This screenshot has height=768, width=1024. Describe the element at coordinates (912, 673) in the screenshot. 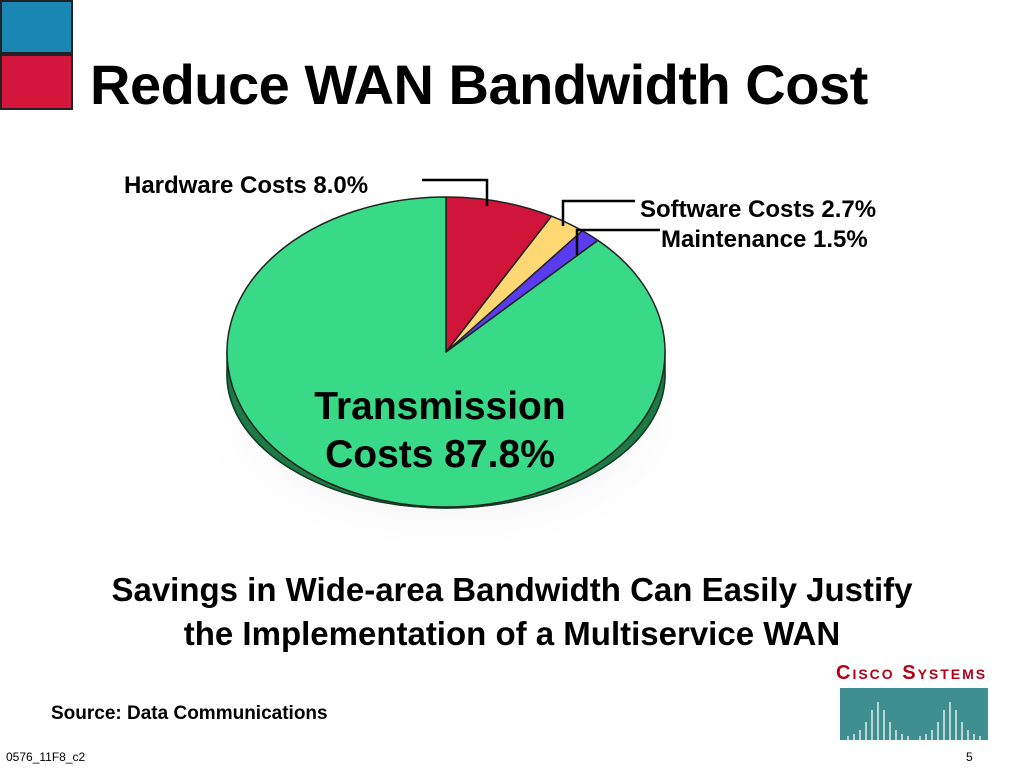

I see `cisco-logo-text: Cisco Systems` at that location.